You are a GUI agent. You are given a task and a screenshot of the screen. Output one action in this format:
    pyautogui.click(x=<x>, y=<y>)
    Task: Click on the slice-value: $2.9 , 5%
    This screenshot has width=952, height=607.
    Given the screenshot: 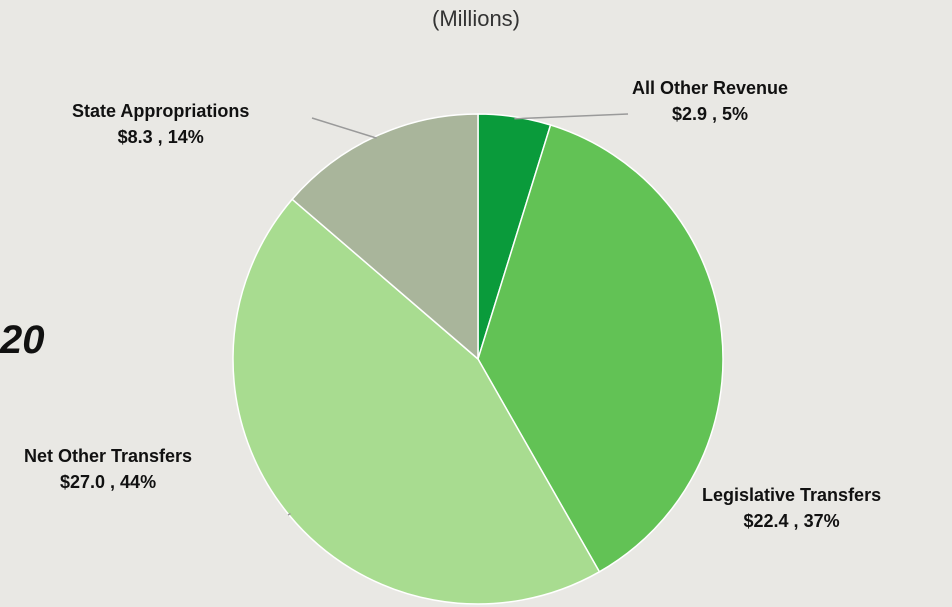 What is the action you would take?
    pyautogui.click(x=710, y=114)
    